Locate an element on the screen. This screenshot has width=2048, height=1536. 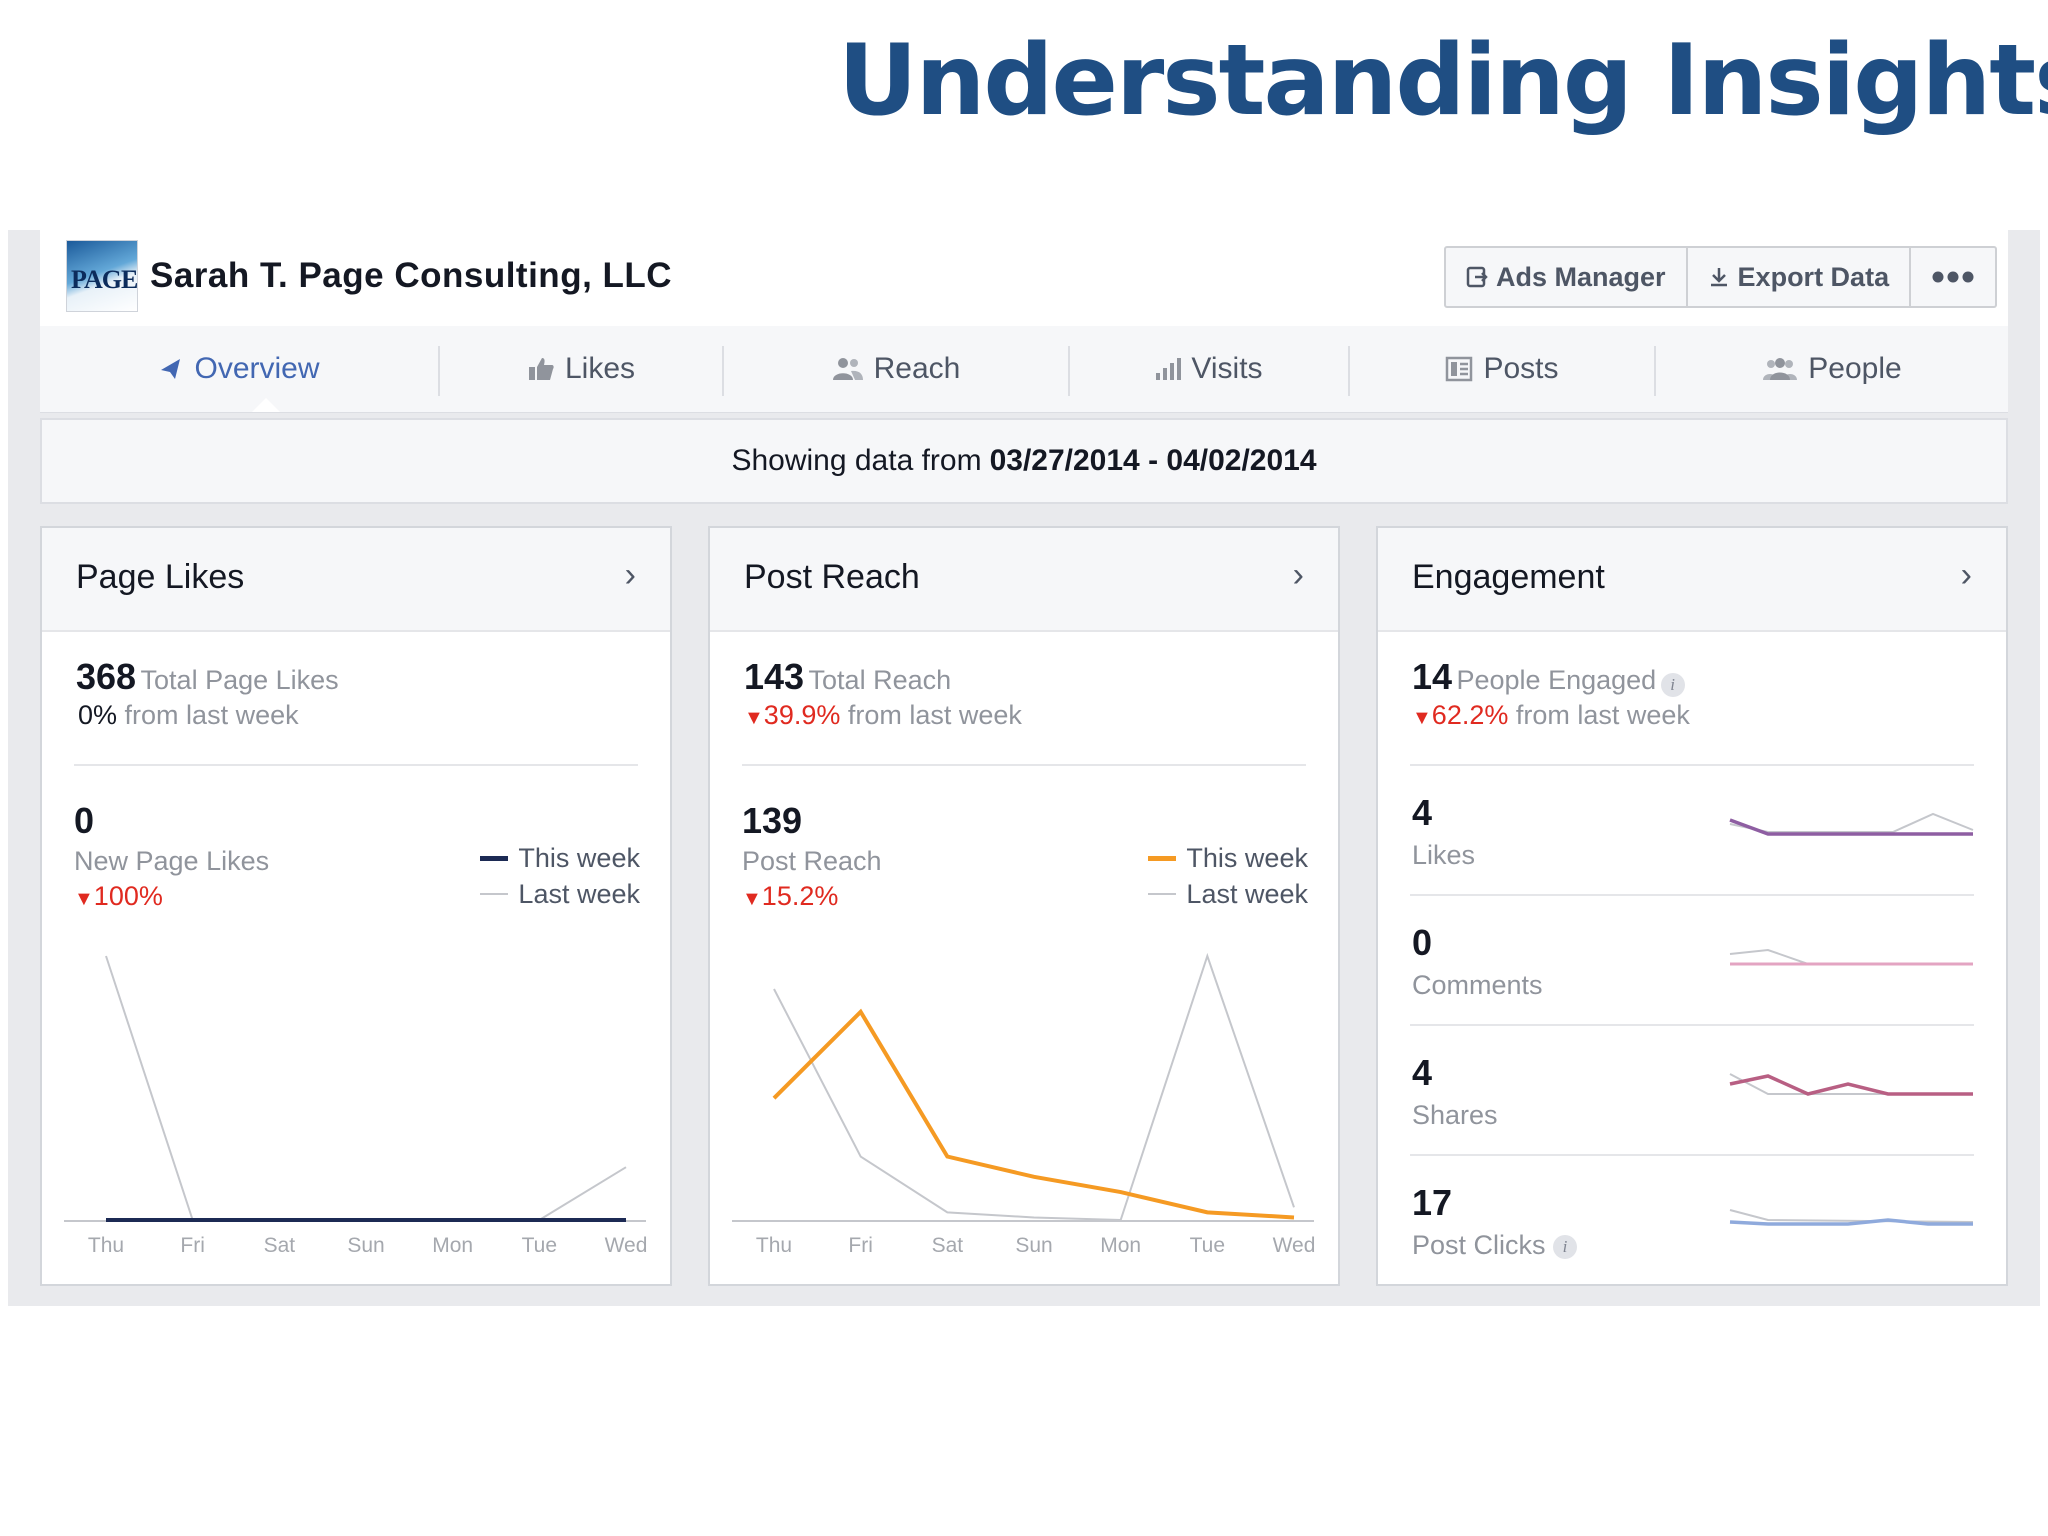
total-summary: 368 Total Page Likes is located at coordinates (207, 677).